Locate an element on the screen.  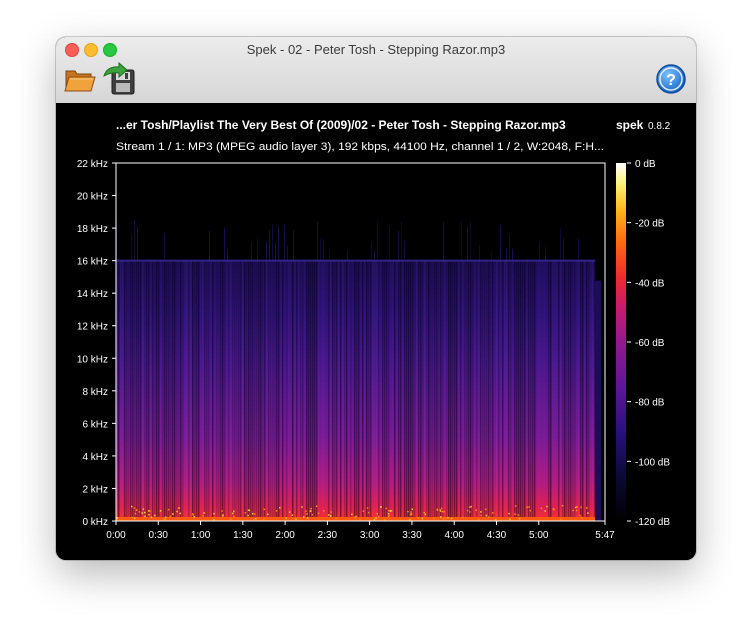
colorbar-tick-label: -20 dB is located at coordinates (650, 224).